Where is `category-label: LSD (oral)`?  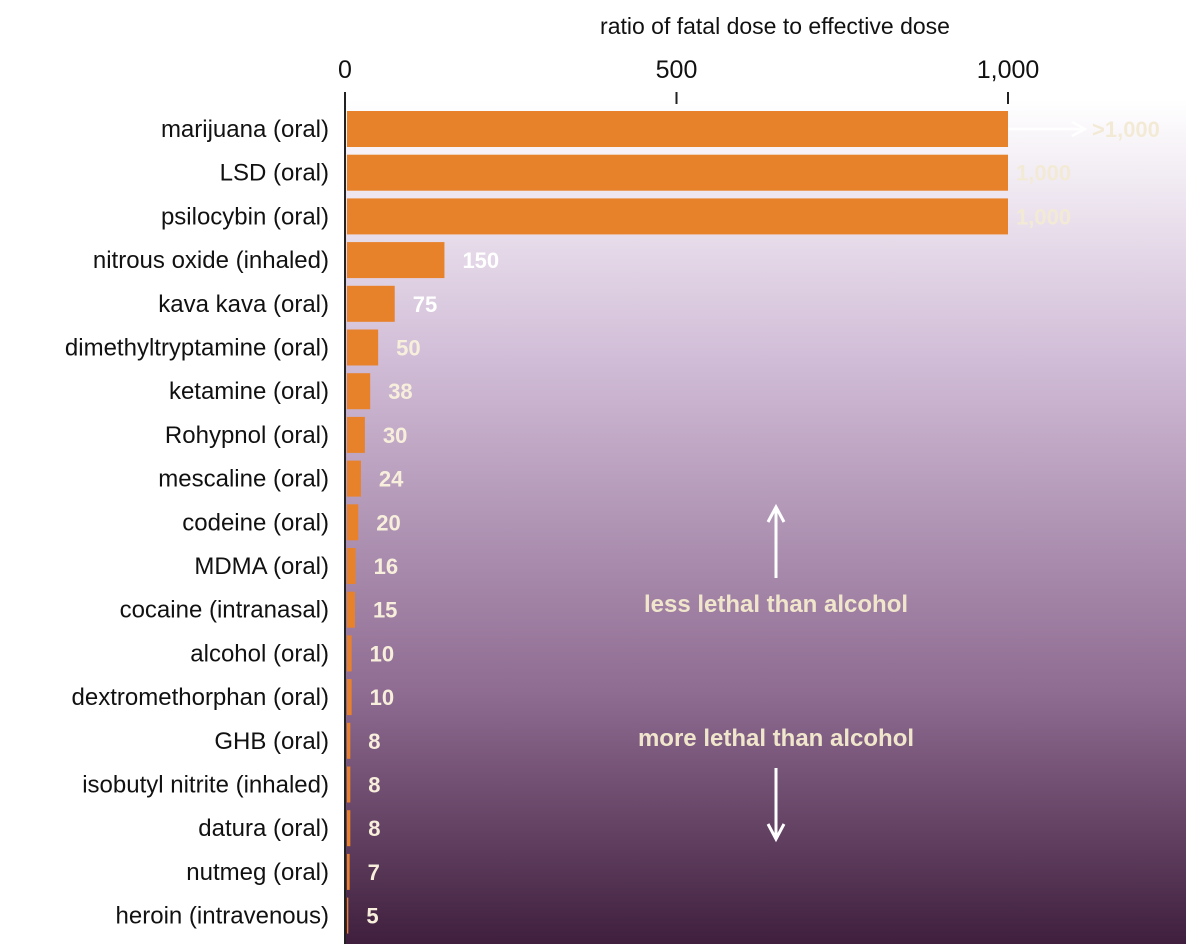
category-label: LSD (oral) is located at coordinates (274, 173).